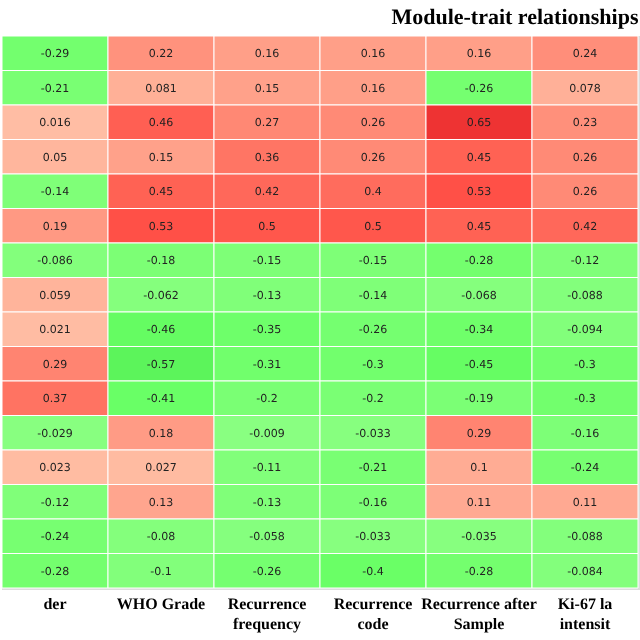  Describe the element at coordinates (585, 614) in the screenshot. I see `x-tick-label: Ki-67 la intensit` at that location.